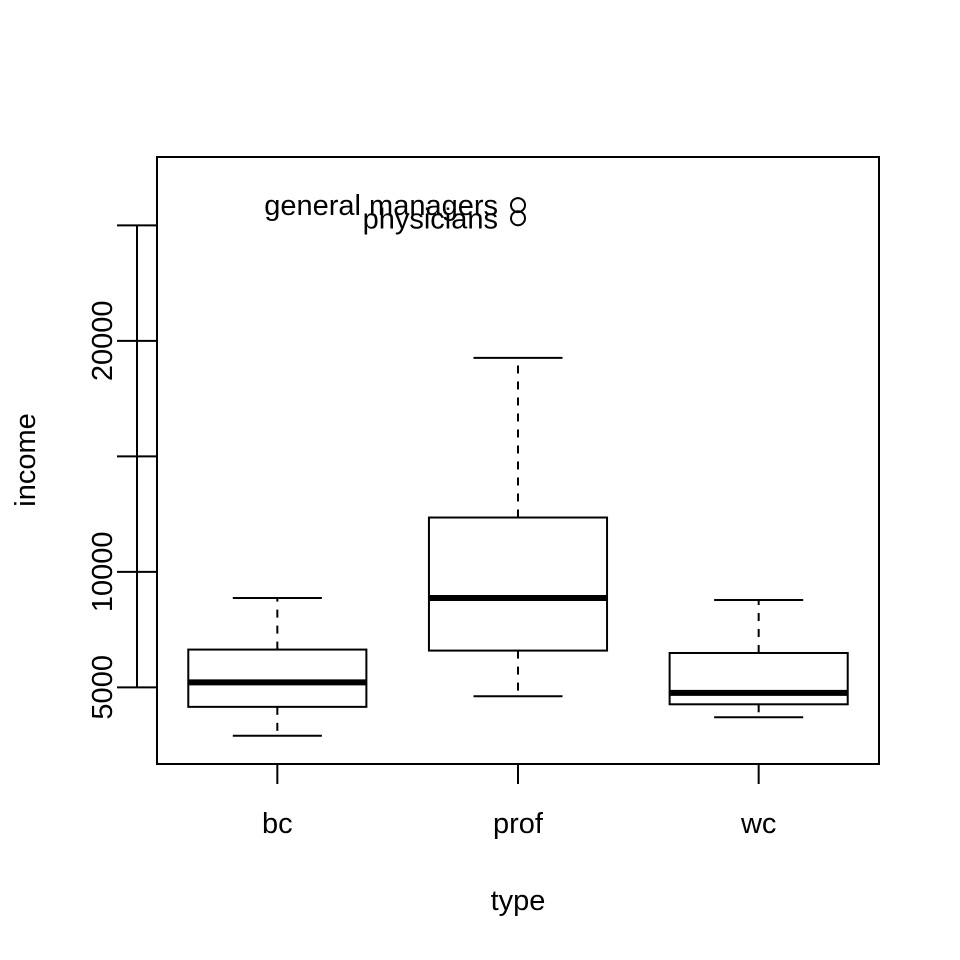 This screenshot has height=960, width=960. Describe the element at coordinates (103, 341) in the screenshot. I see `y-tick-label: 20000` at that location.